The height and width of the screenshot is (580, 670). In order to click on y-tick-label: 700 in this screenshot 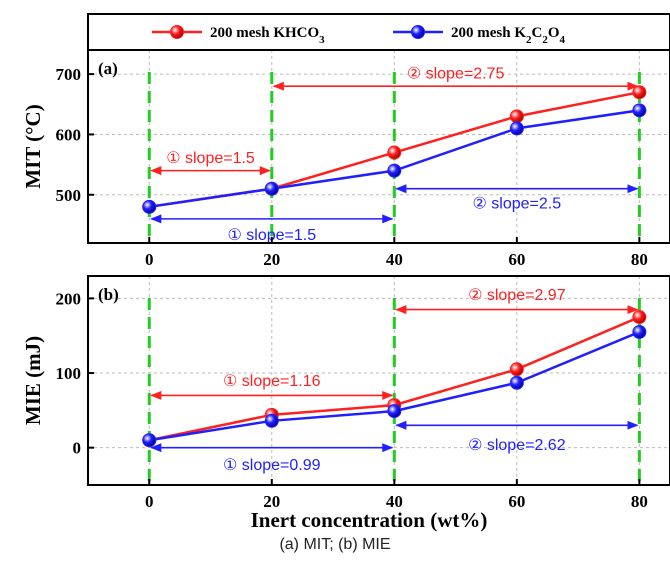, I will do `click(69, 74)`.